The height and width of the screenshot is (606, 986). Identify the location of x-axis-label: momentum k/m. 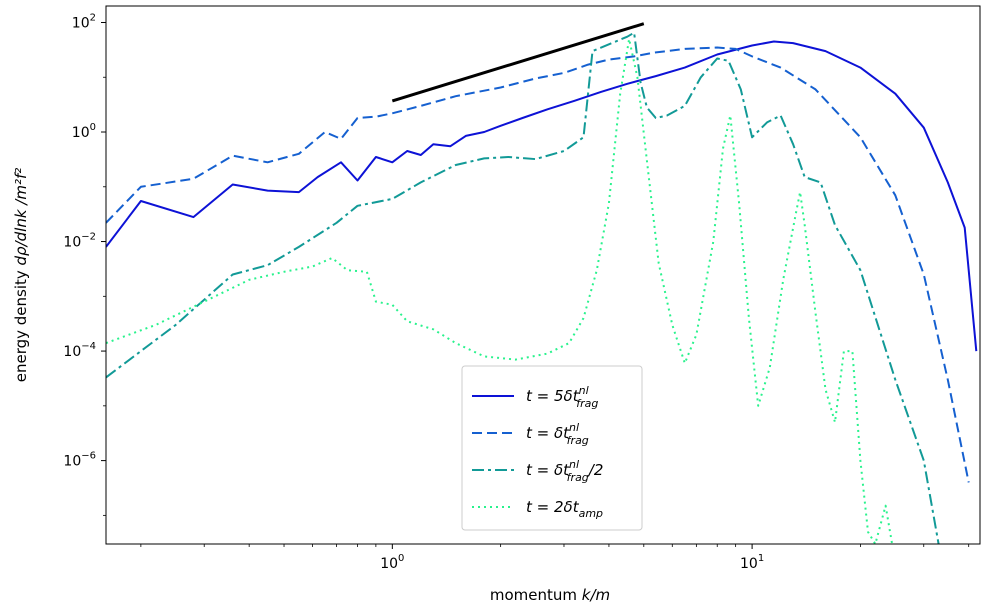
(550, 595).